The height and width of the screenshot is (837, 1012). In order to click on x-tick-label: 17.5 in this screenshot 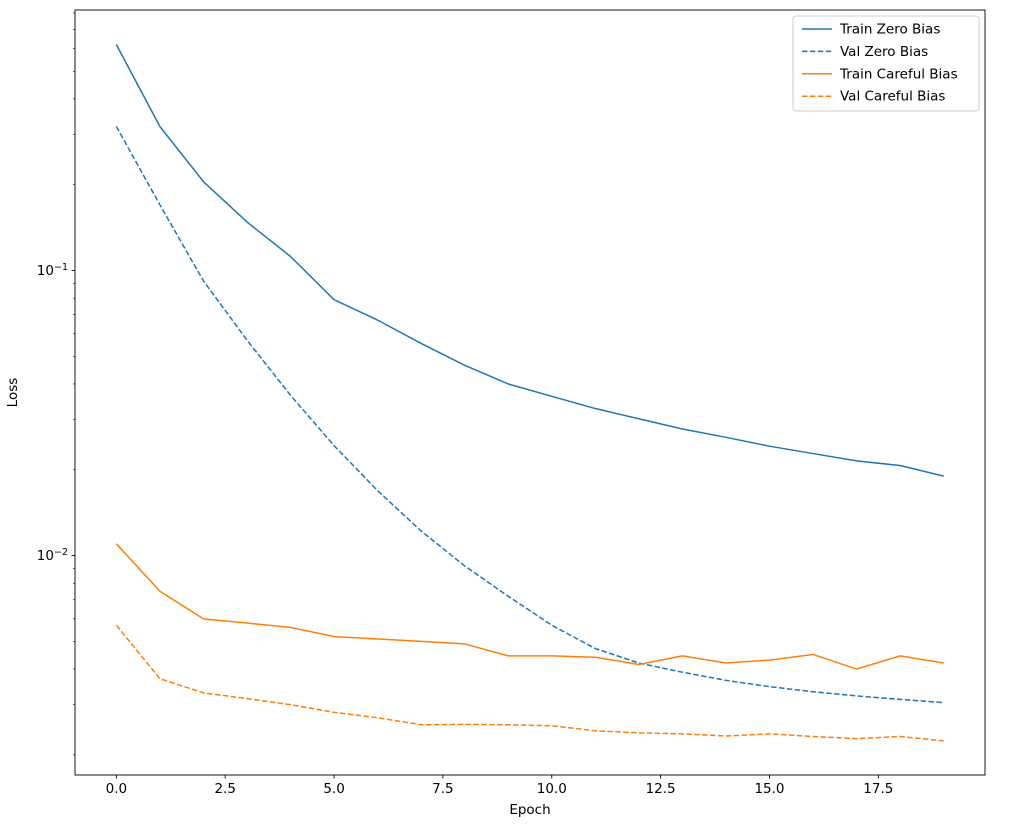, I will do `click(878, 789)`.